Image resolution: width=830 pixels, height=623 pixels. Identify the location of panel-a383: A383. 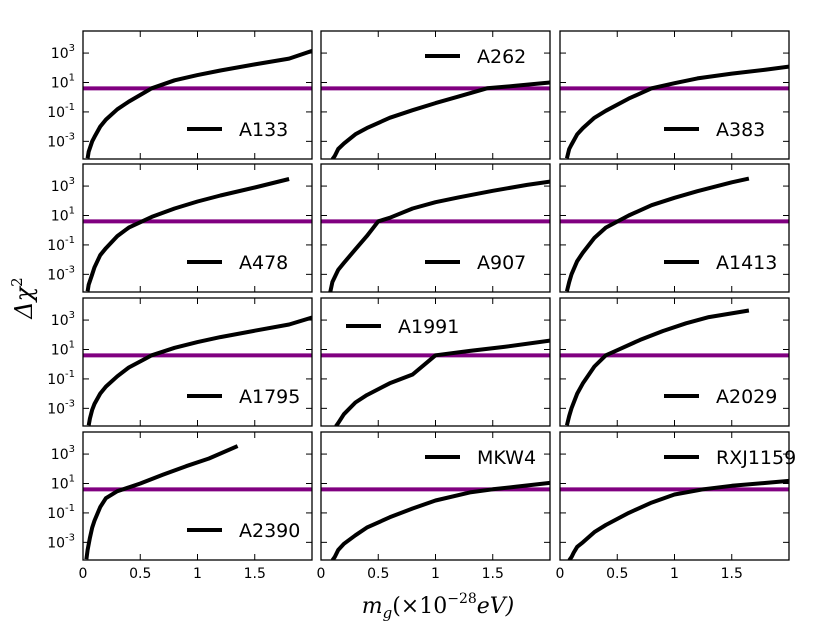
(674, 95).